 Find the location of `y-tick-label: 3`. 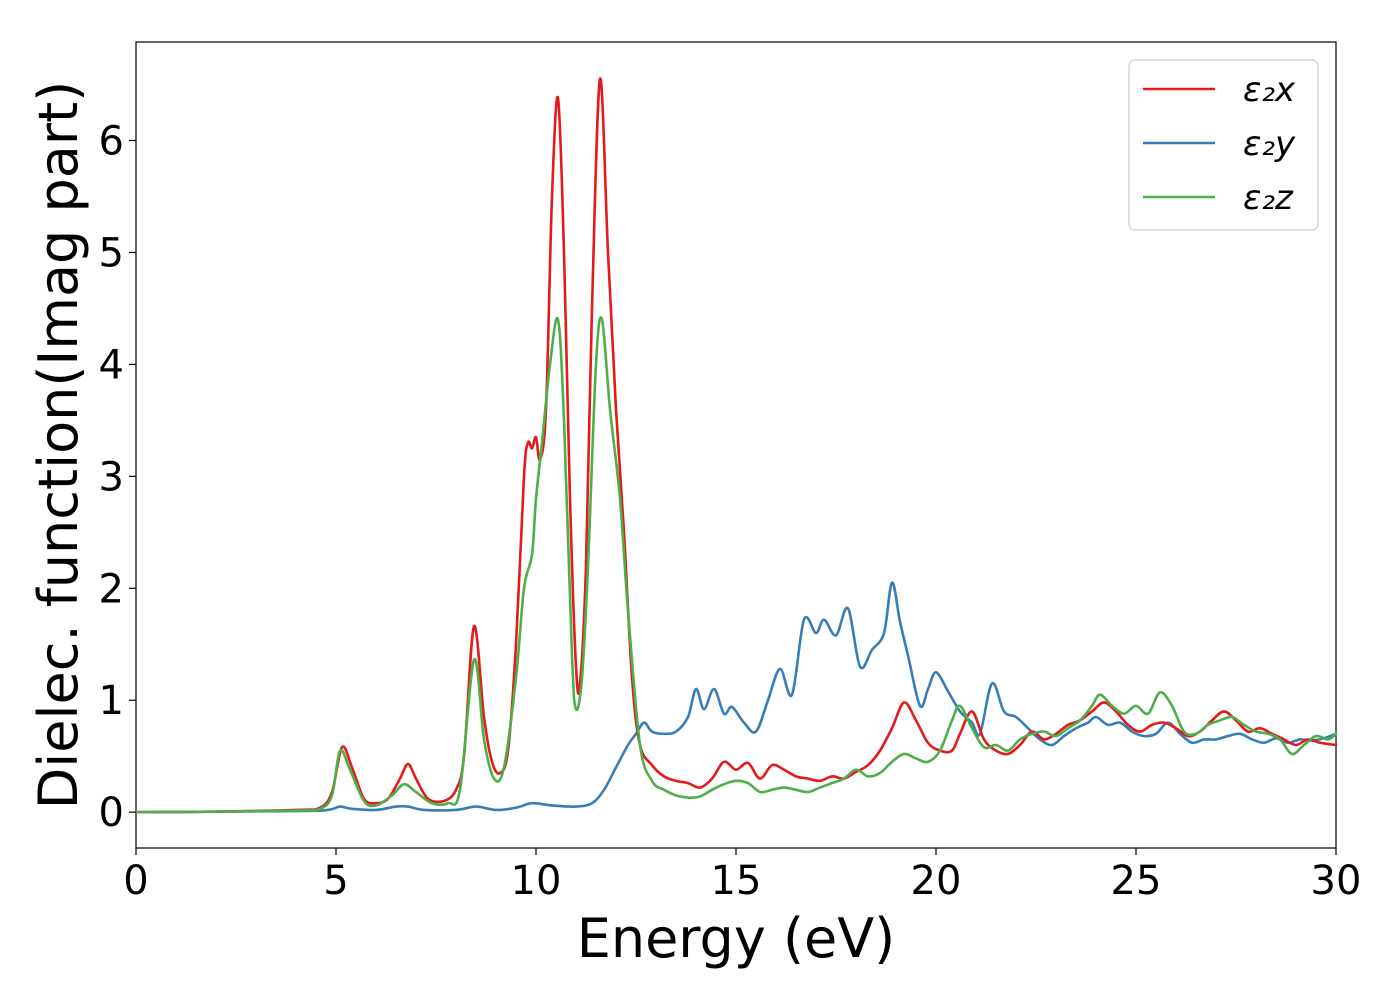

y-tick-label: 3 is located at coordinates (111, 477).